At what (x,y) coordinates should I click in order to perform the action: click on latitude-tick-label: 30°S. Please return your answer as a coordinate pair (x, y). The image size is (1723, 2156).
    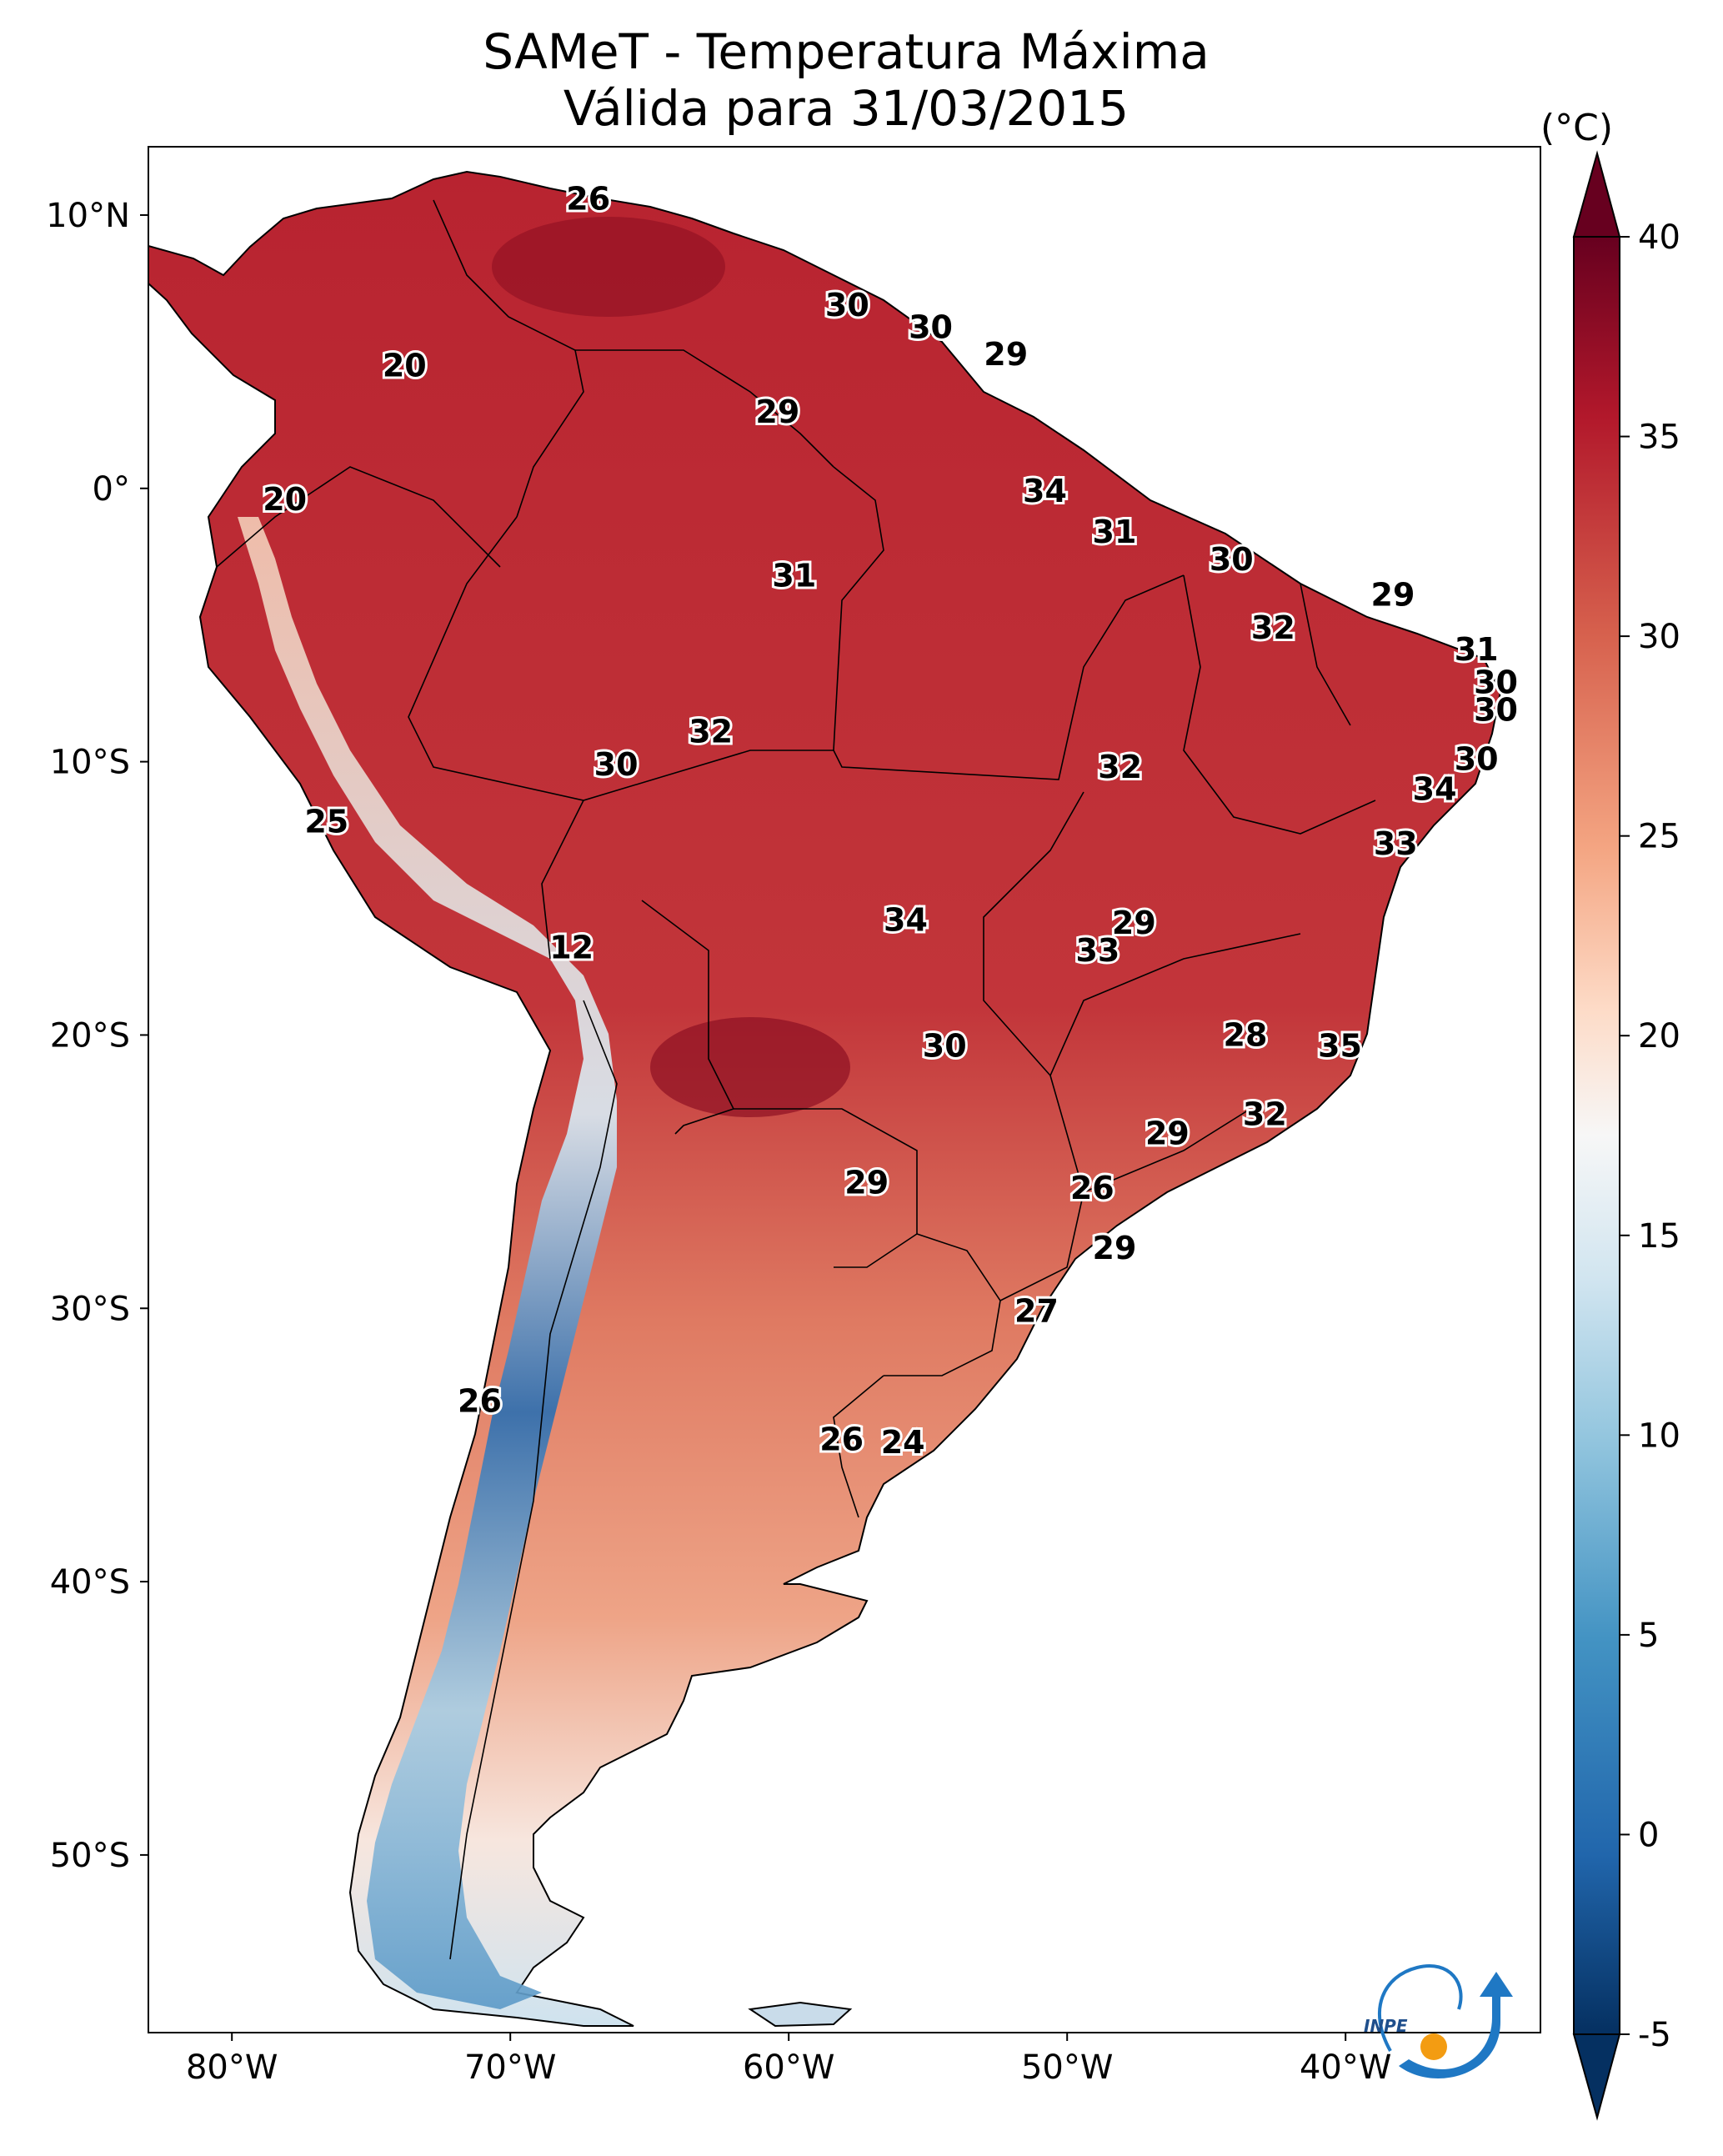
    Looking at the image, I should click on (90, 1309).